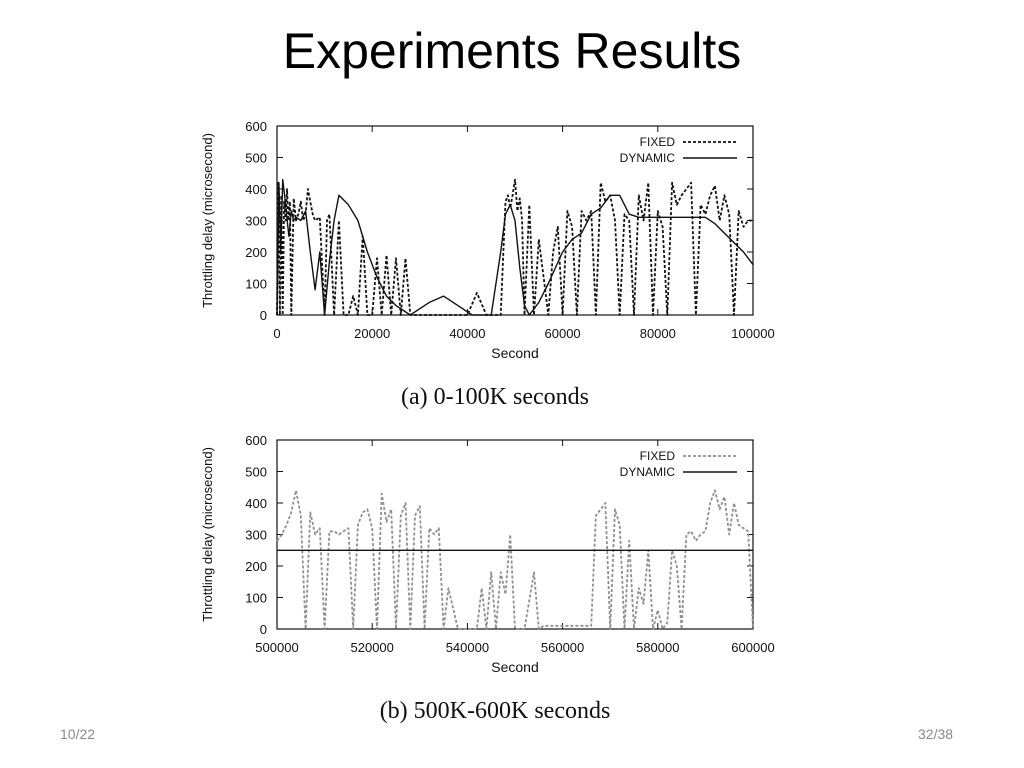 This screenshot has height=768, width=1024. Describe the element at coordinates (495, 711) in the screenshot. I see `chart-b-caption: (b) 500K-600K seconds` at that location.